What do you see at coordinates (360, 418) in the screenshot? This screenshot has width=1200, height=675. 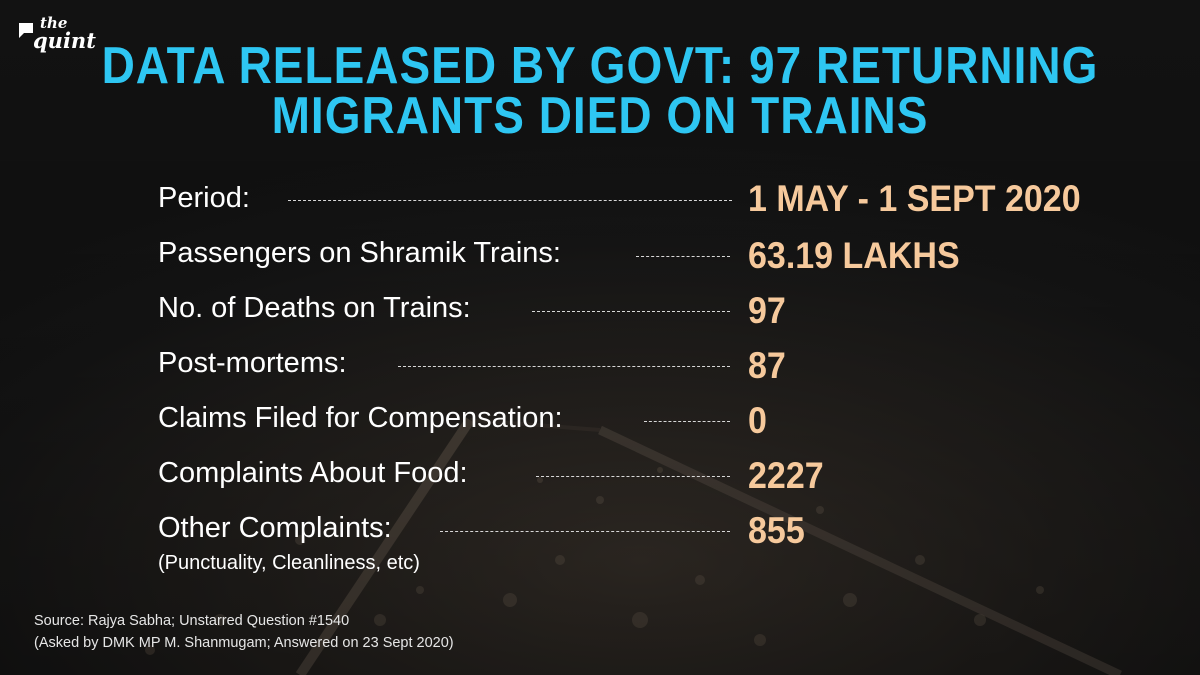 I see `row-label-claims: Claims Filed for Compensation:` at bounding box center [360, 418].